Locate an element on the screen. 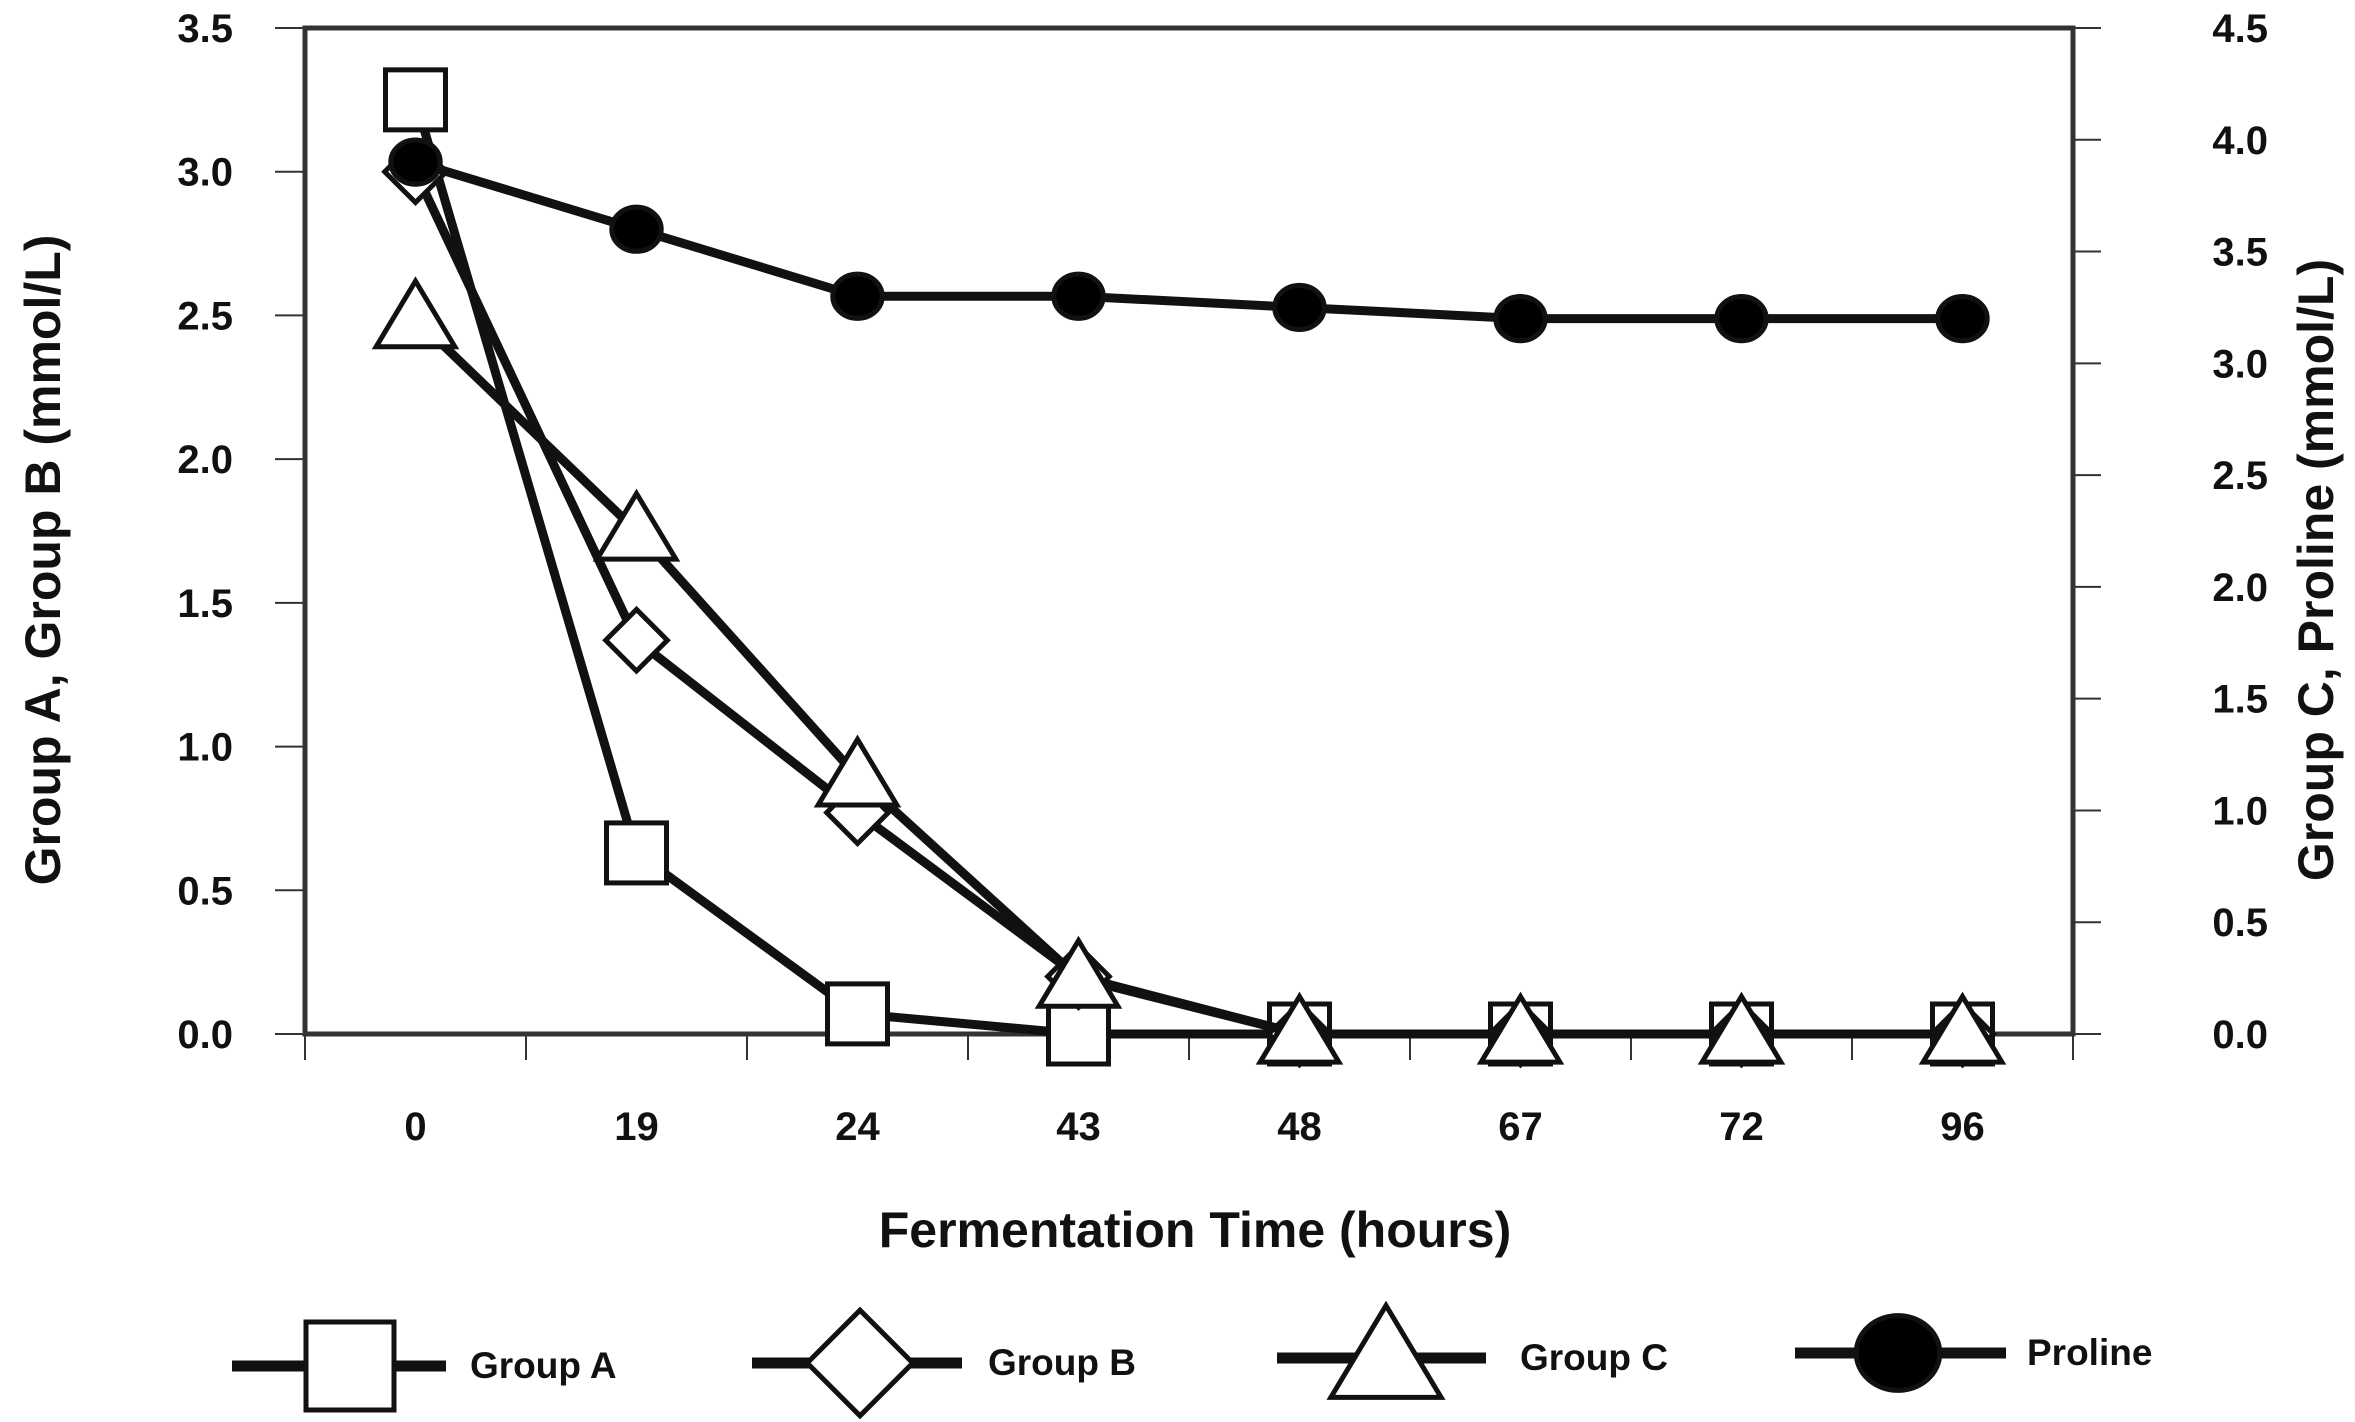 This screenshot has height=1422, width=2355. y-right-tick-label: 3.5 is located at coordinates (2240, 253).